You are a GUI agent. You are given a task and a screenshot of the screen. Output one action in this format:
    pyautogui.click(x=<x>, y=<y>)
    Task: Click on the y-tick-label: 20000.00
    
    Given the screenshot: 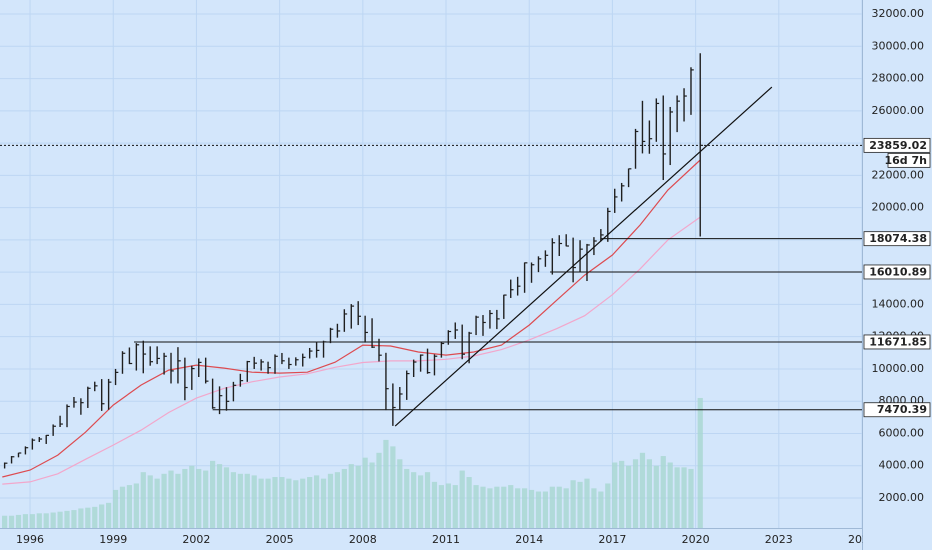 What is the action you would take?
    pyautogui.click(x=898, y=207)
    